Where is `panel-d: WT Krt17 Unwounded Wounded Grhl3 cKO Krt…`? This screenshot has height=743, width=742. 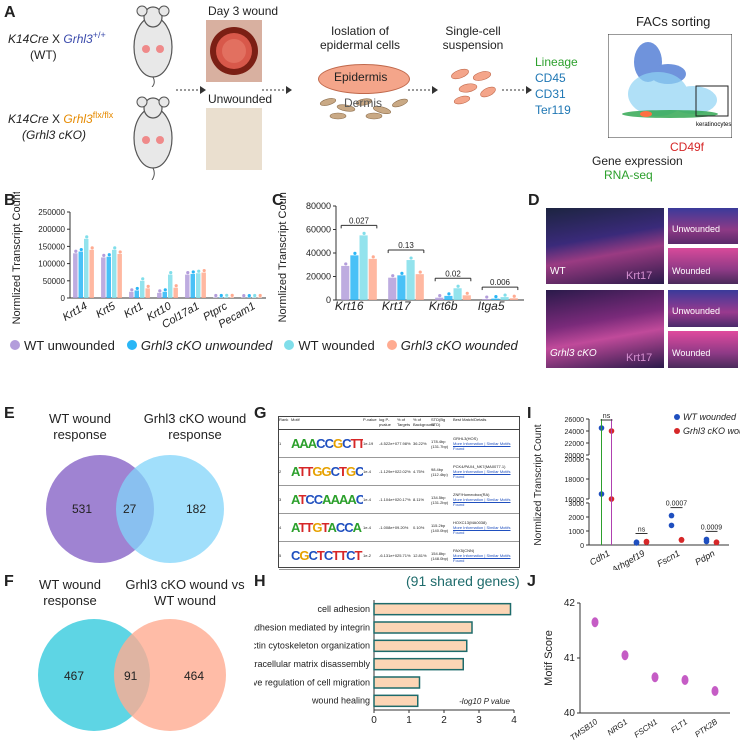 panel-d: WT Krt17 Unwounded Wounded Grhl3 cKO Krt… is located at coordinates (642, 288).